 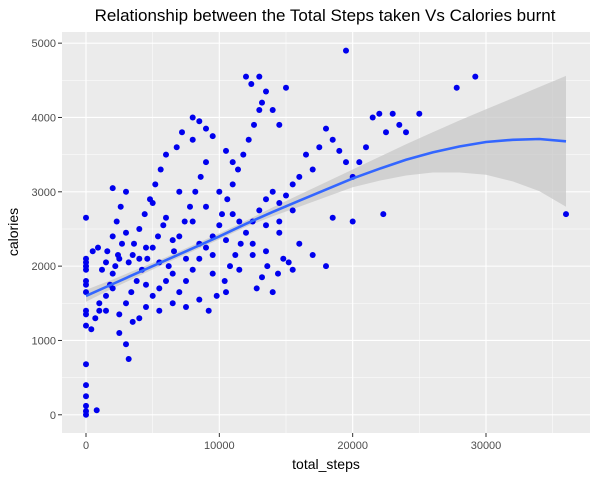 I want to click on y-tick-label: 4000, so click(x=44, y=118).